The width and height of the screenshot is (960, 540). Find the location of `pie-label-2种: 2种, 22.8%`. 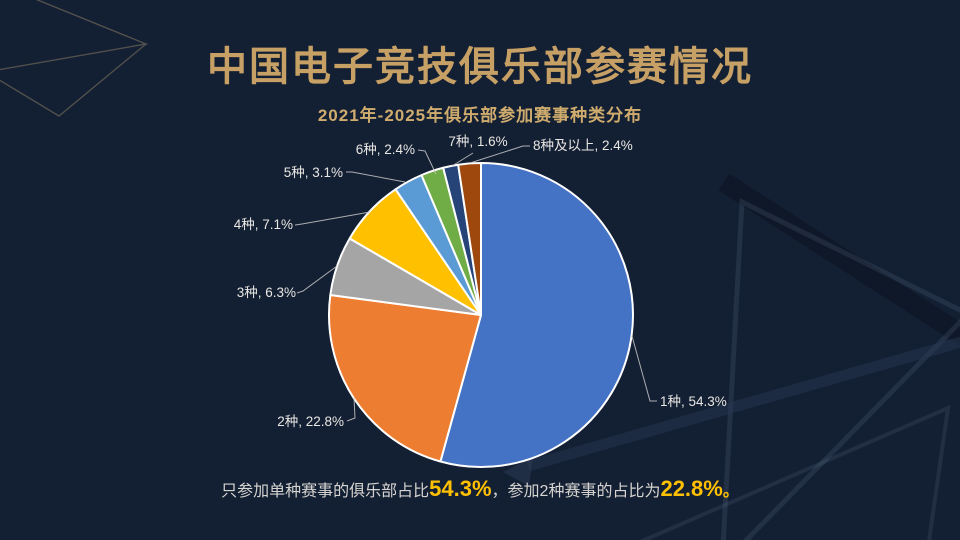

pie-label-2种: 2种, 22.8% is located at coordinates (310, 421).